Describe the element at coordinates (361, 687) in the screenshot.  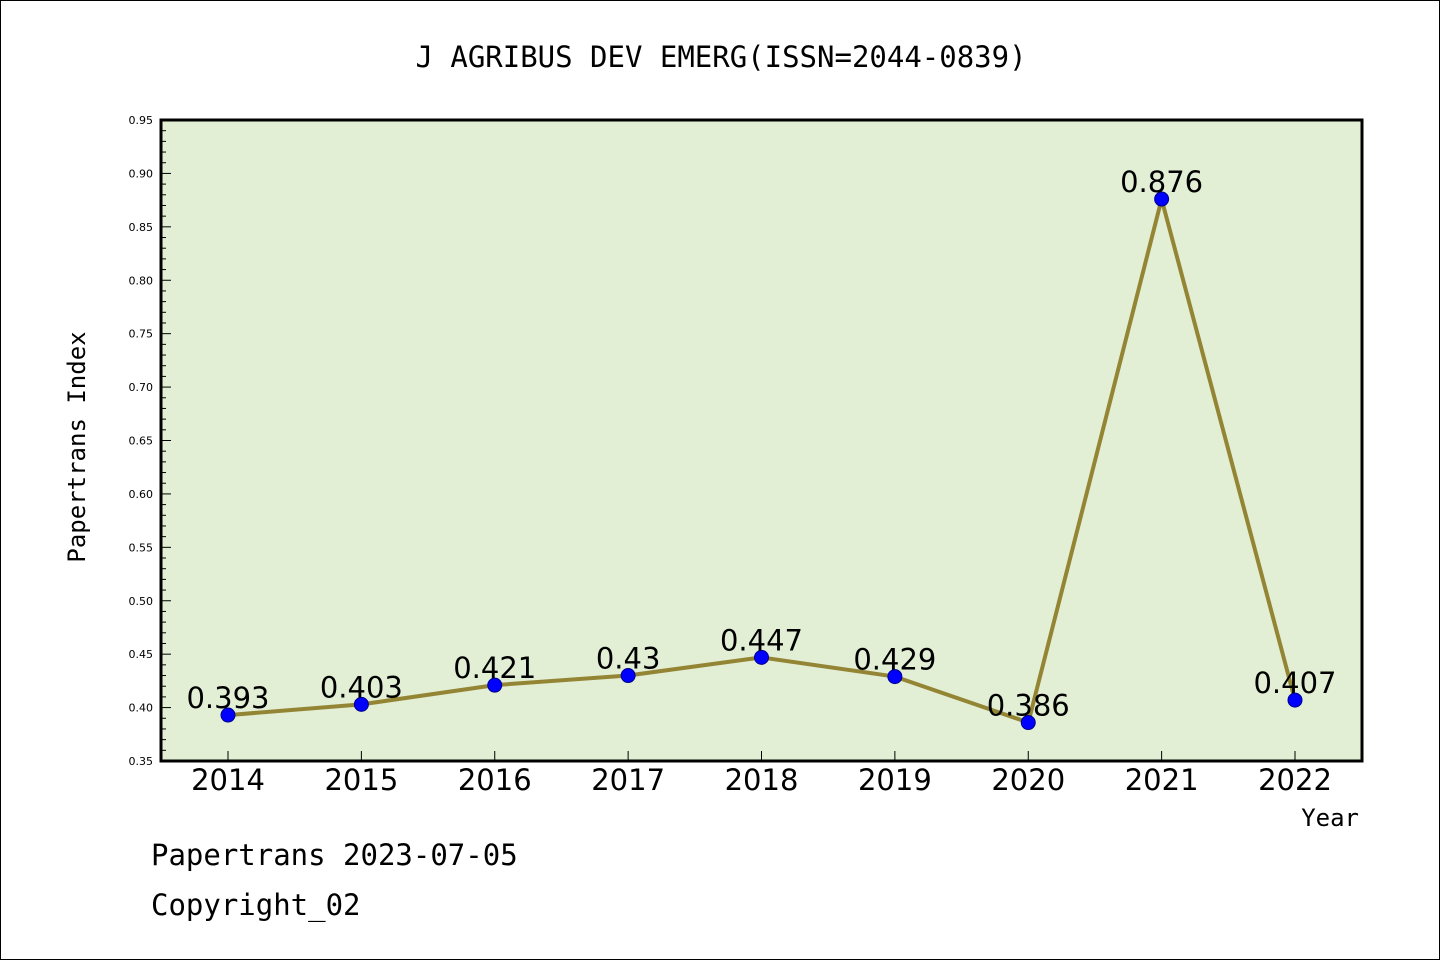
I see `data-label: 0.403` at that location.